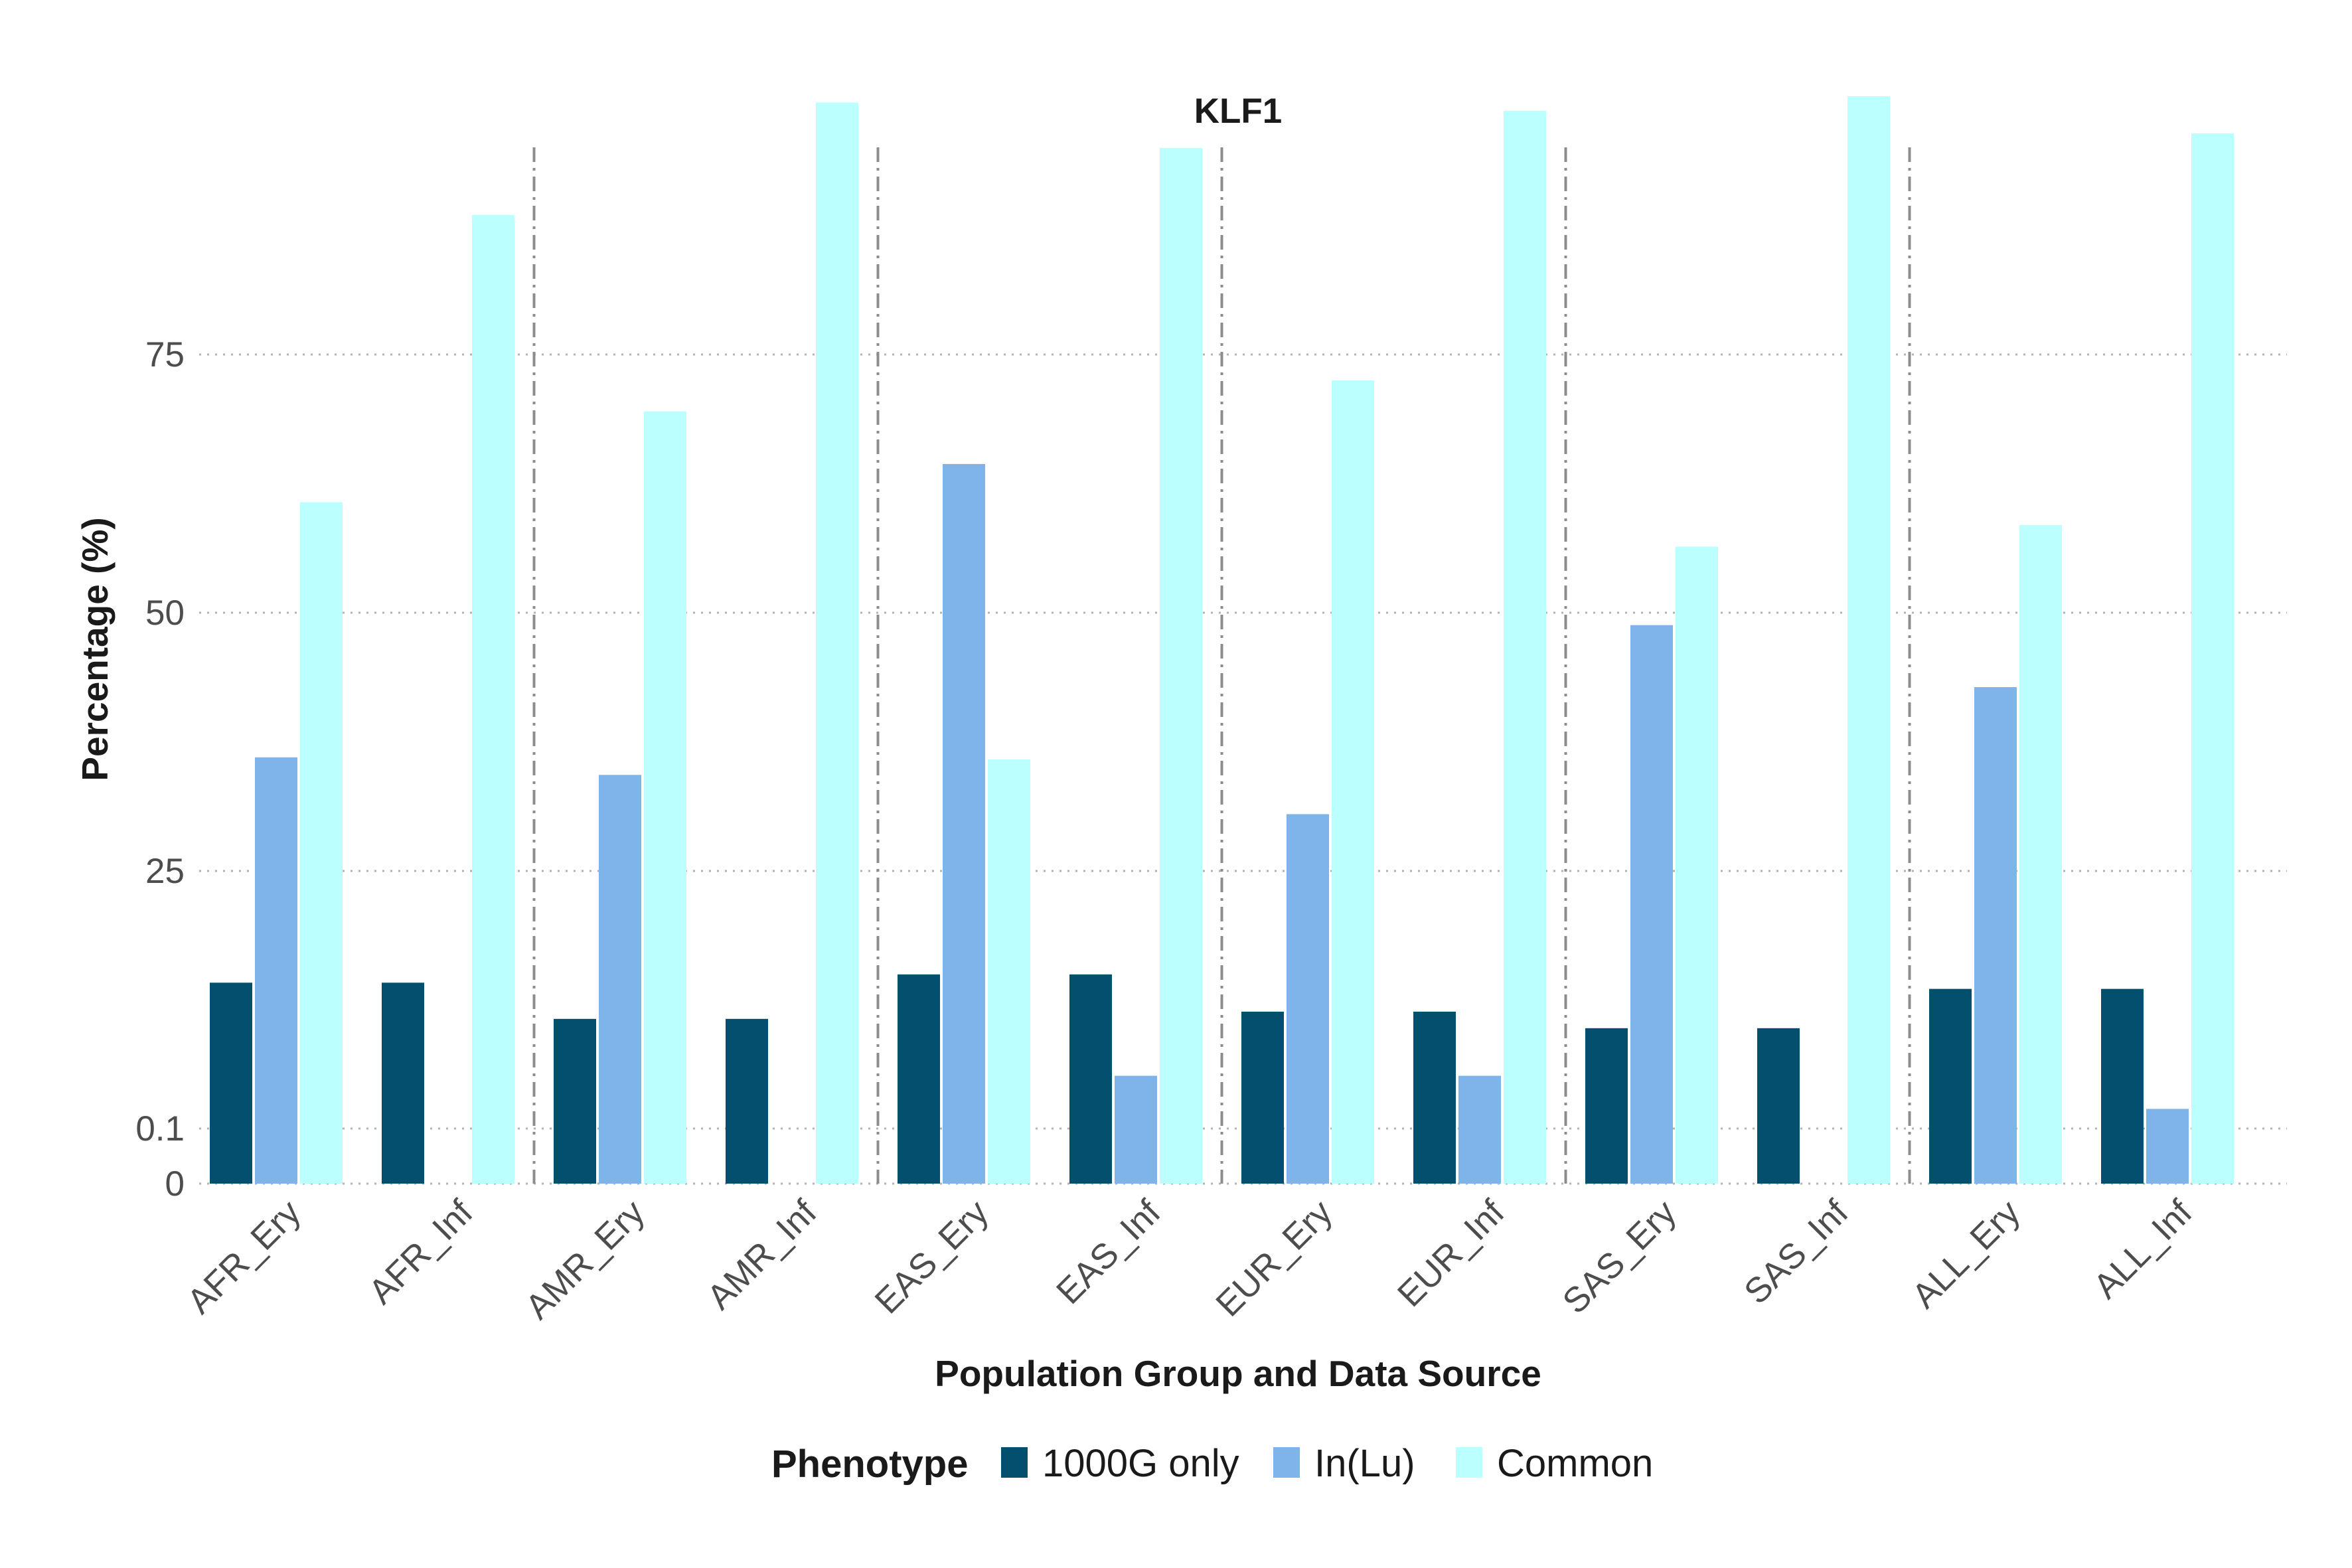 This screenshot has height=1568, width=2352. I want to click on x-axis-label: Population Group and Data Source, so click(1238, 1373).